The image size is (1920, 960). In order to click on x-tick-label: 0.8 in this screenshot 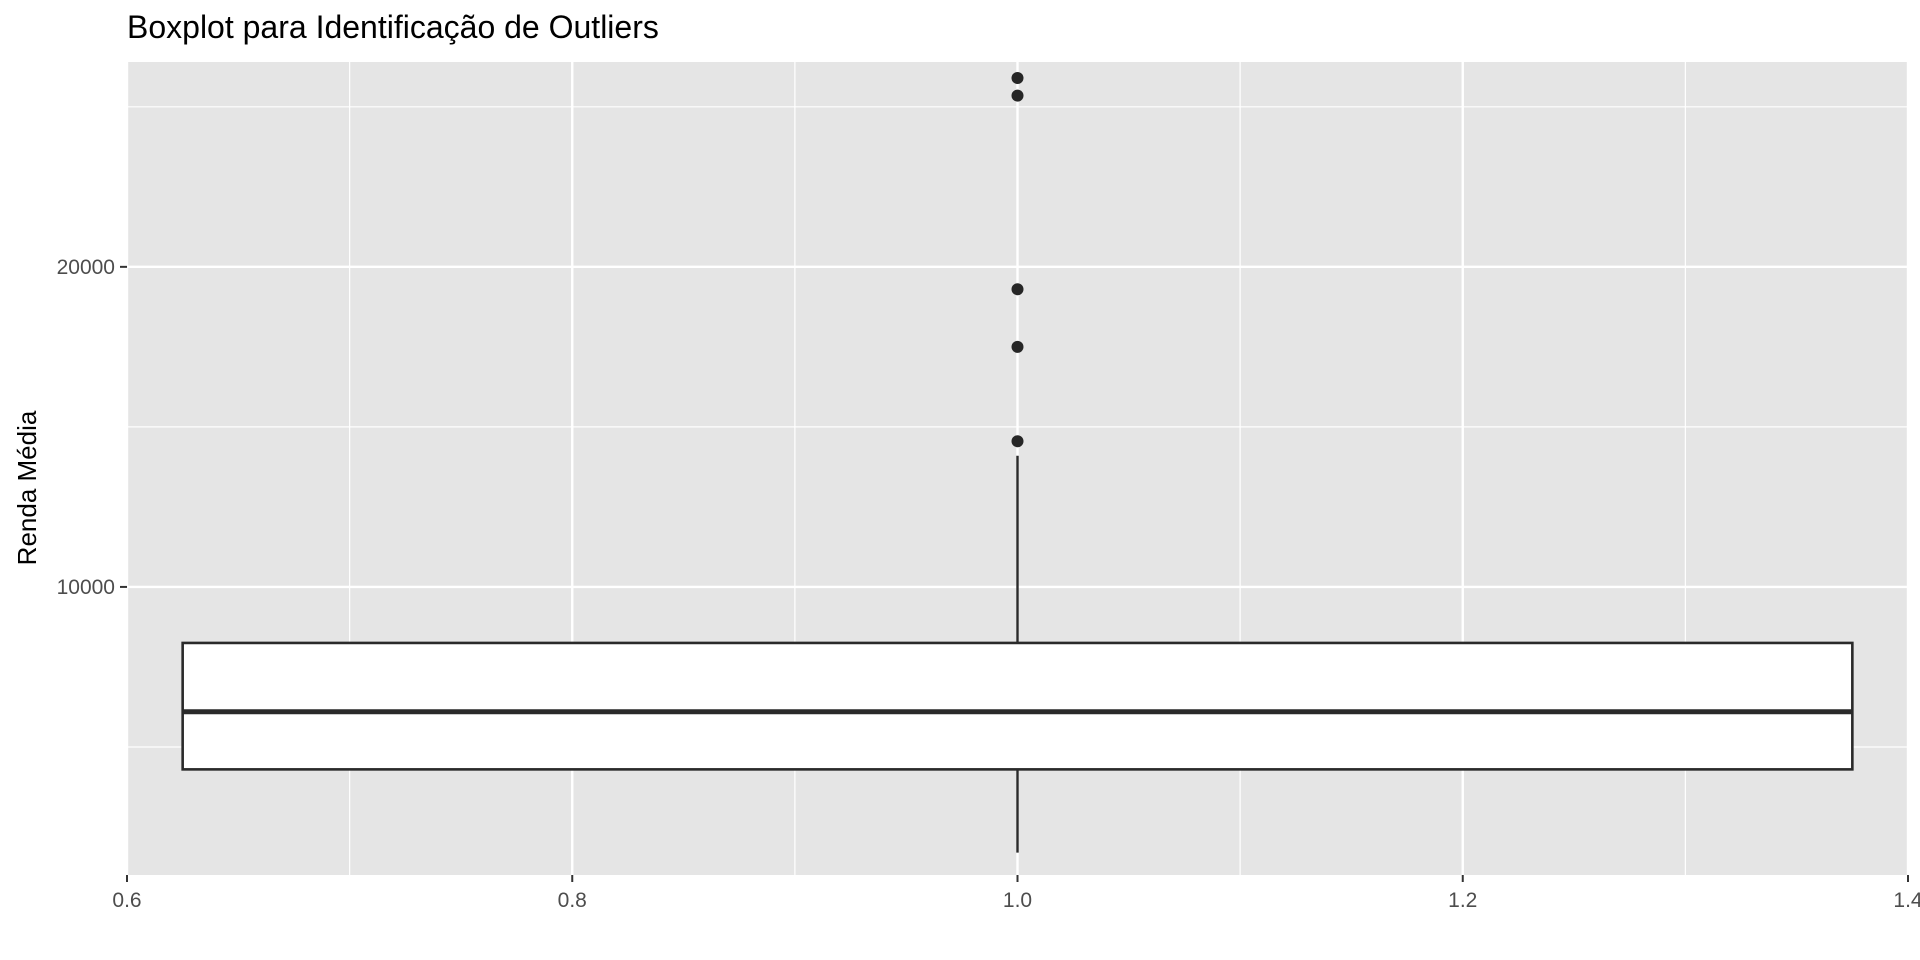, I will do `click(572, 900)`.